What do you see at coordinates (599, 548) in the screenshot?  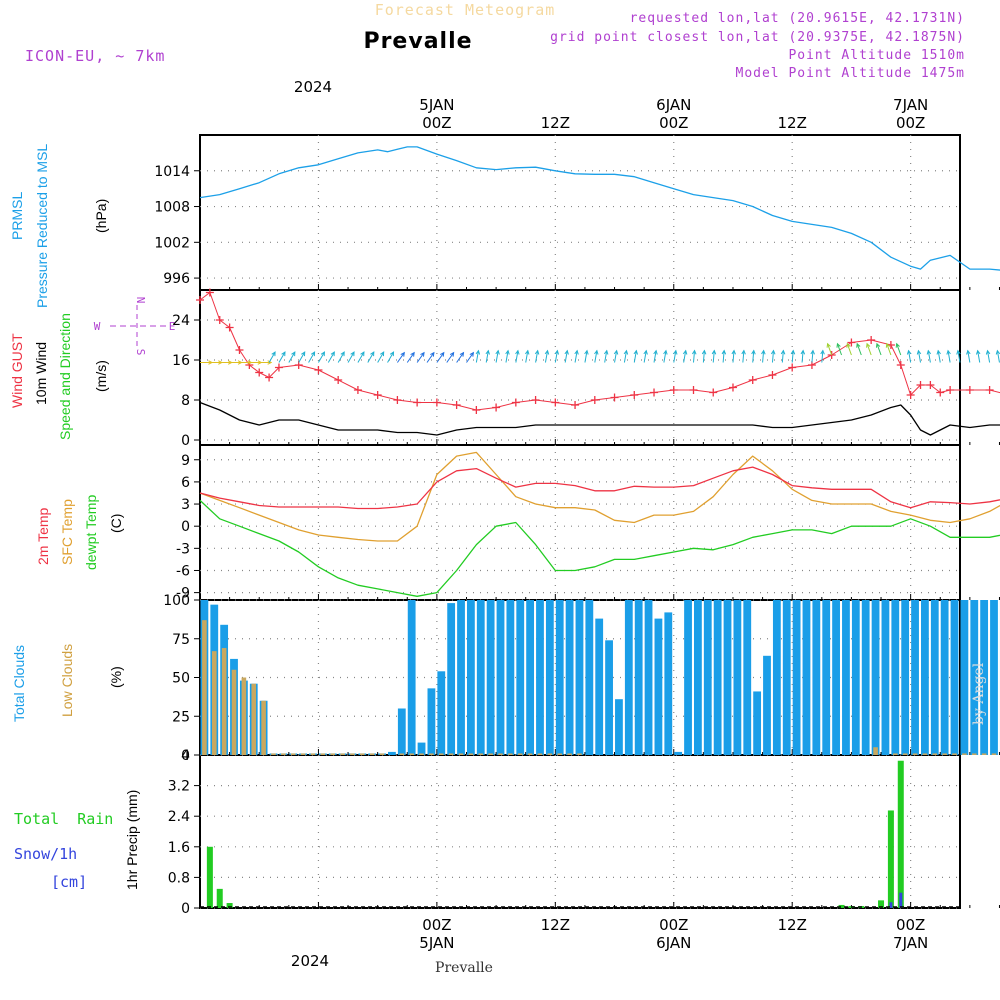 I see `dewpt-temp-line` at bounding box center [599, 548].